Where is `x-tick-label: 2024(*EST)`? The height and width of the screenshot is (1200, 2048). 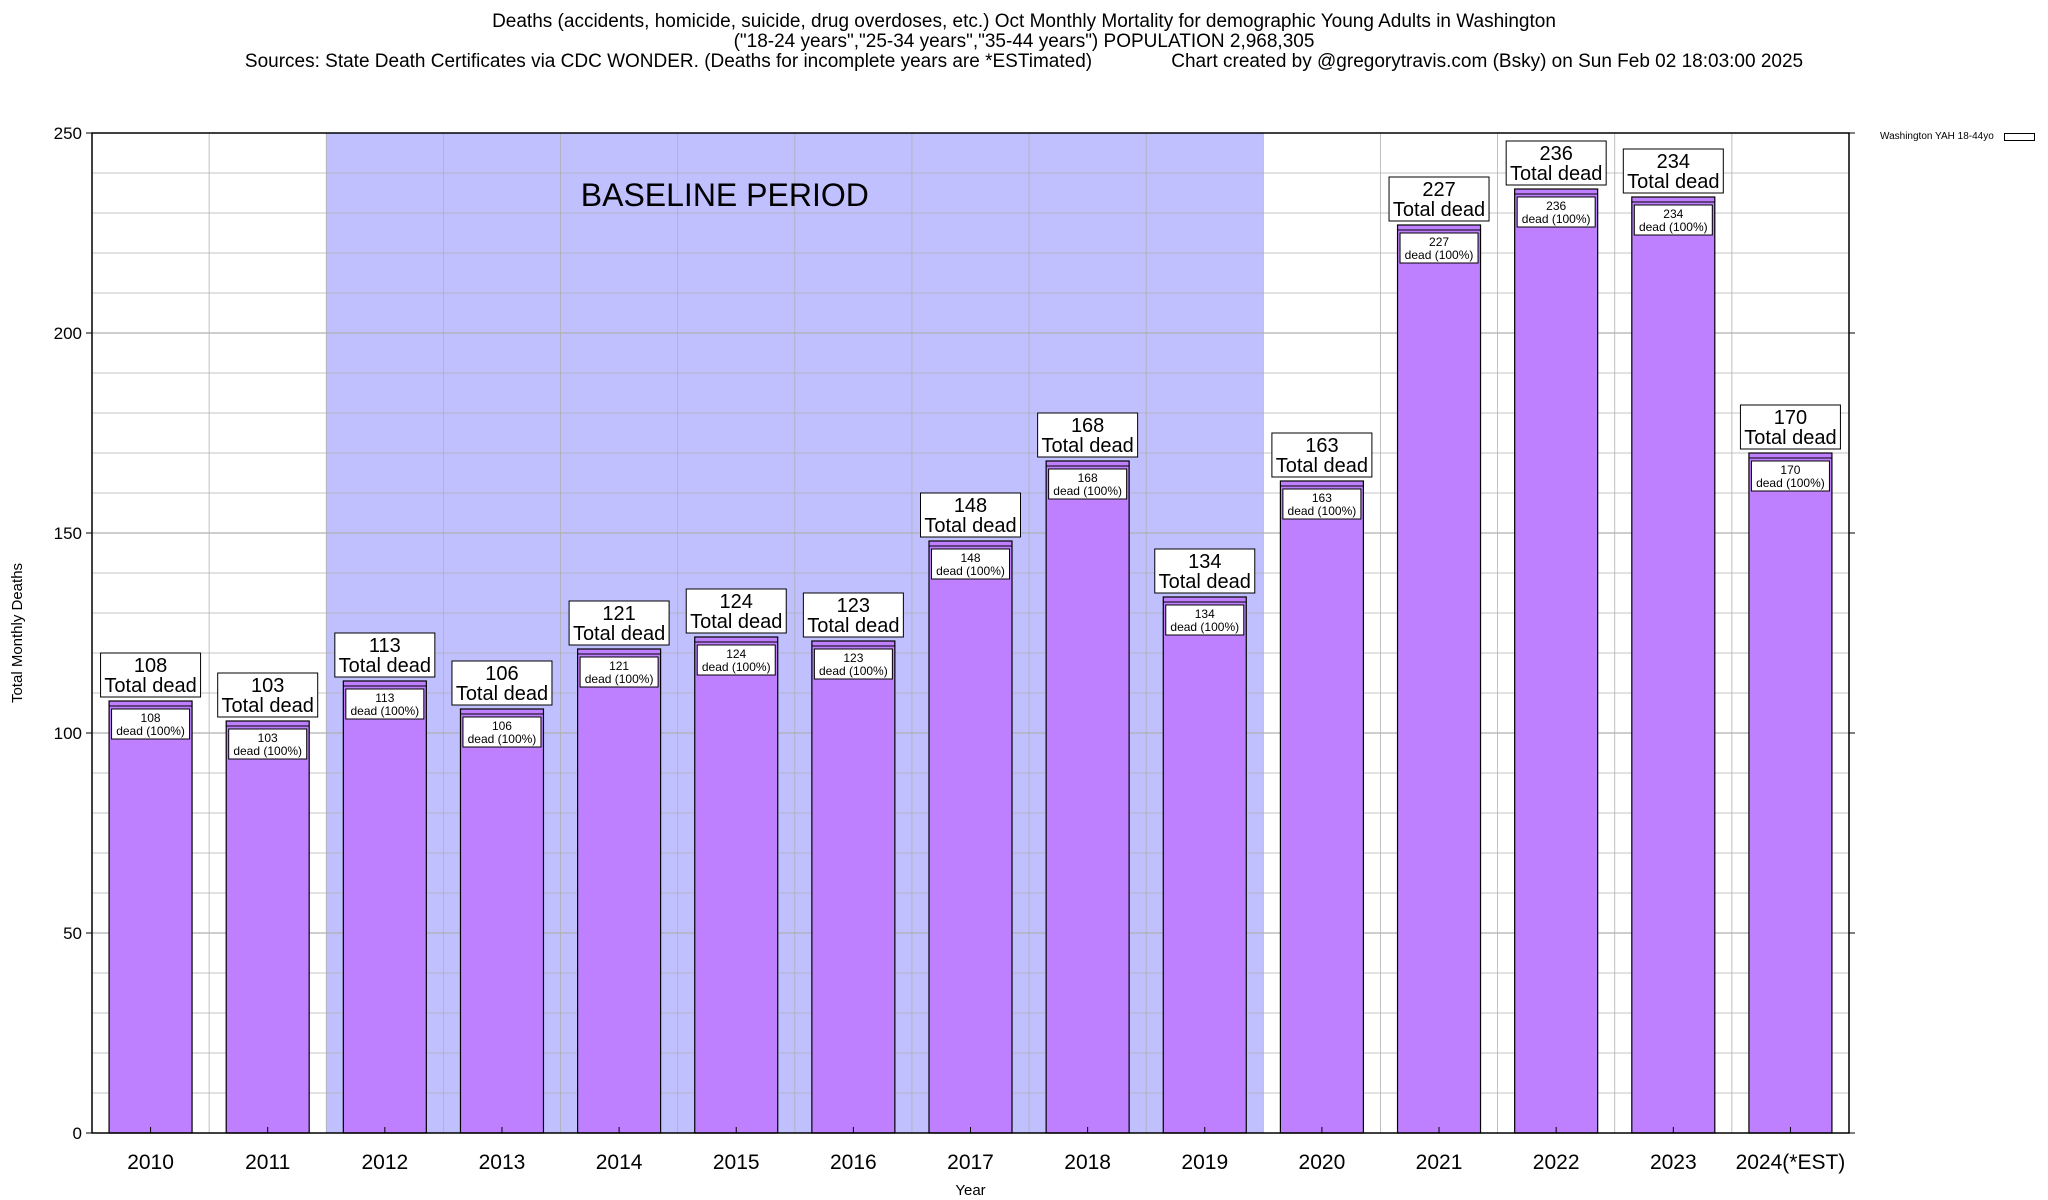
x-tick-label: 2024(*EST) is located at coordinates (1791, 1162).